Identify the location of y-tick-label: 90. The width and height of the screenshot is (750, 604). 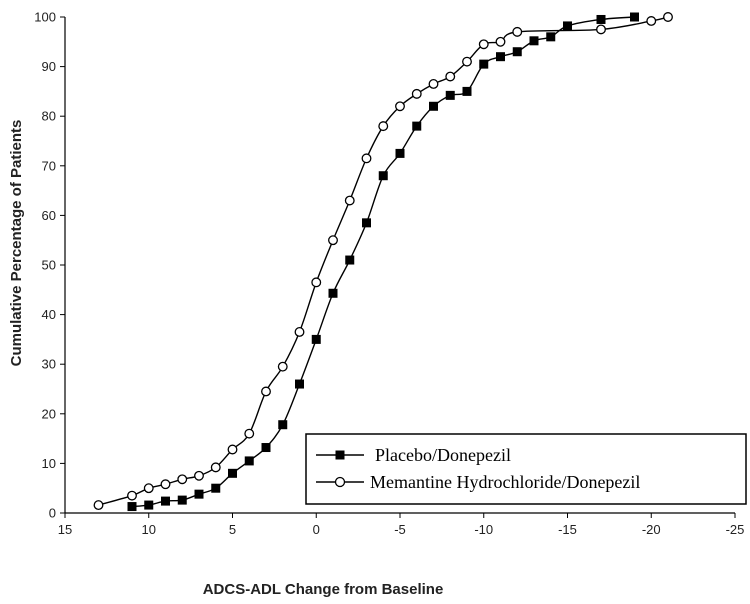
(49, 66).